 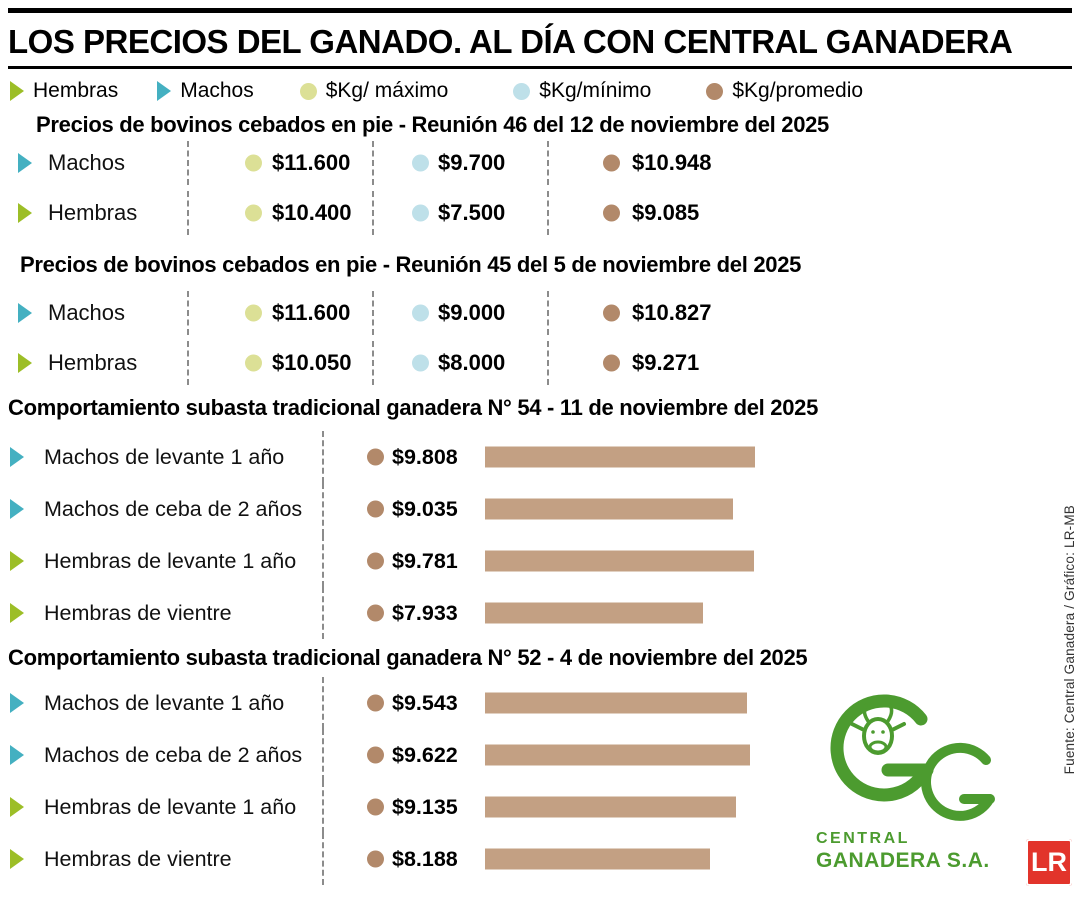 I want to click on legend-item-promedio: $Kg/promedio, so click(x=784, y=91).